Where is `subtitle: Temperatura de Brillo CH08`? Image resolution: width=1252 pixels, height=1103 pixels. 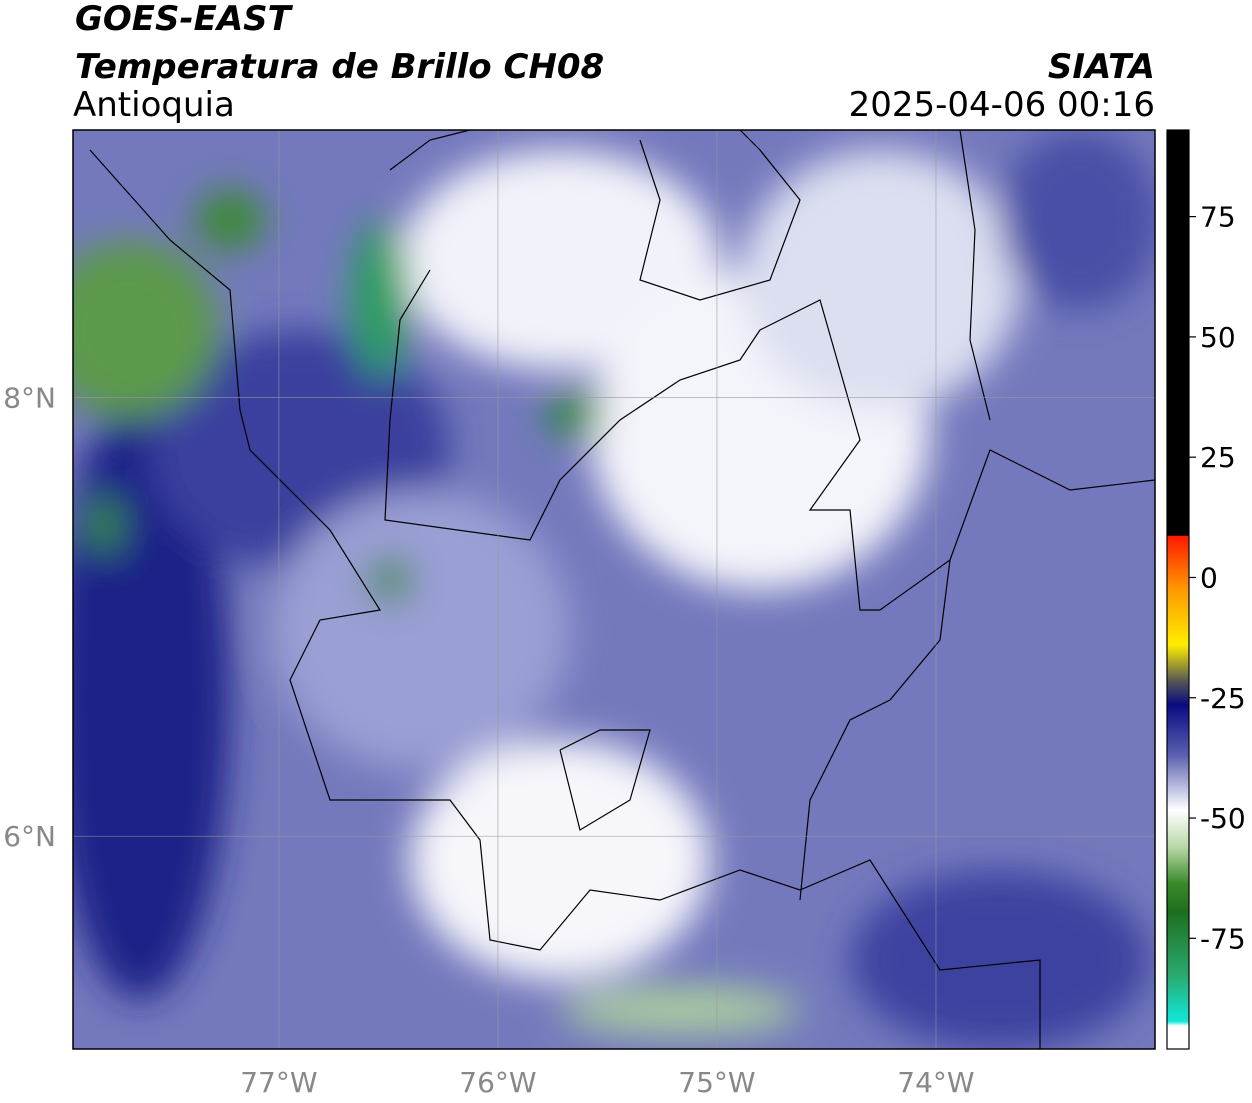 subtitle: Temperatura de Brillo CH08 is located at coordinates (339, 67).